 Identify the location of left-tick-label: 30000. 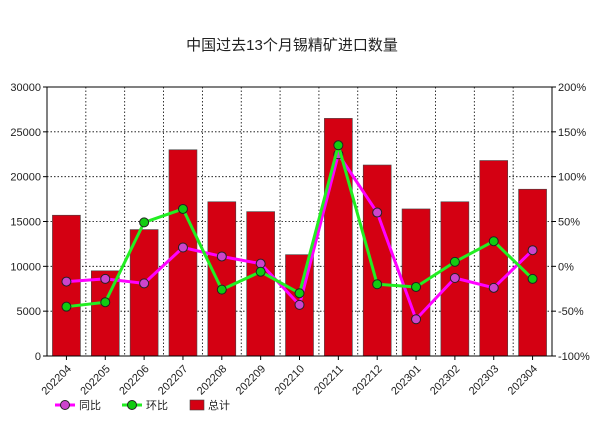
(25, 88).